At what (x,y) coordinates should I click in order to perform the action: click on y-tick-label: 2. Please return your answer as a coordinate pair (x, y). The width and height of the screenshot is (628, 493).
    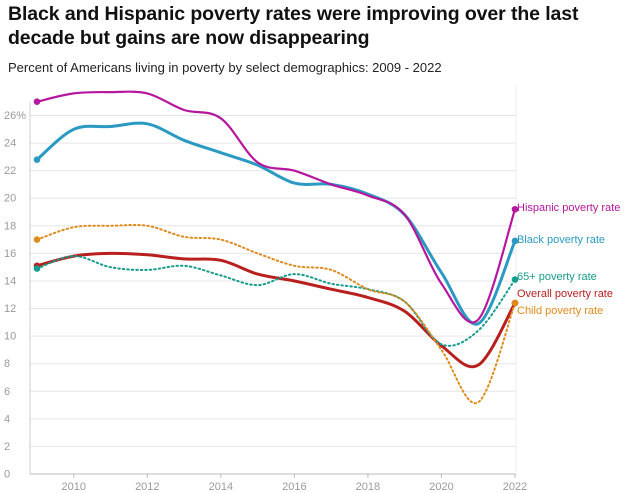
    Looking at the image, I should click on (7, 447).